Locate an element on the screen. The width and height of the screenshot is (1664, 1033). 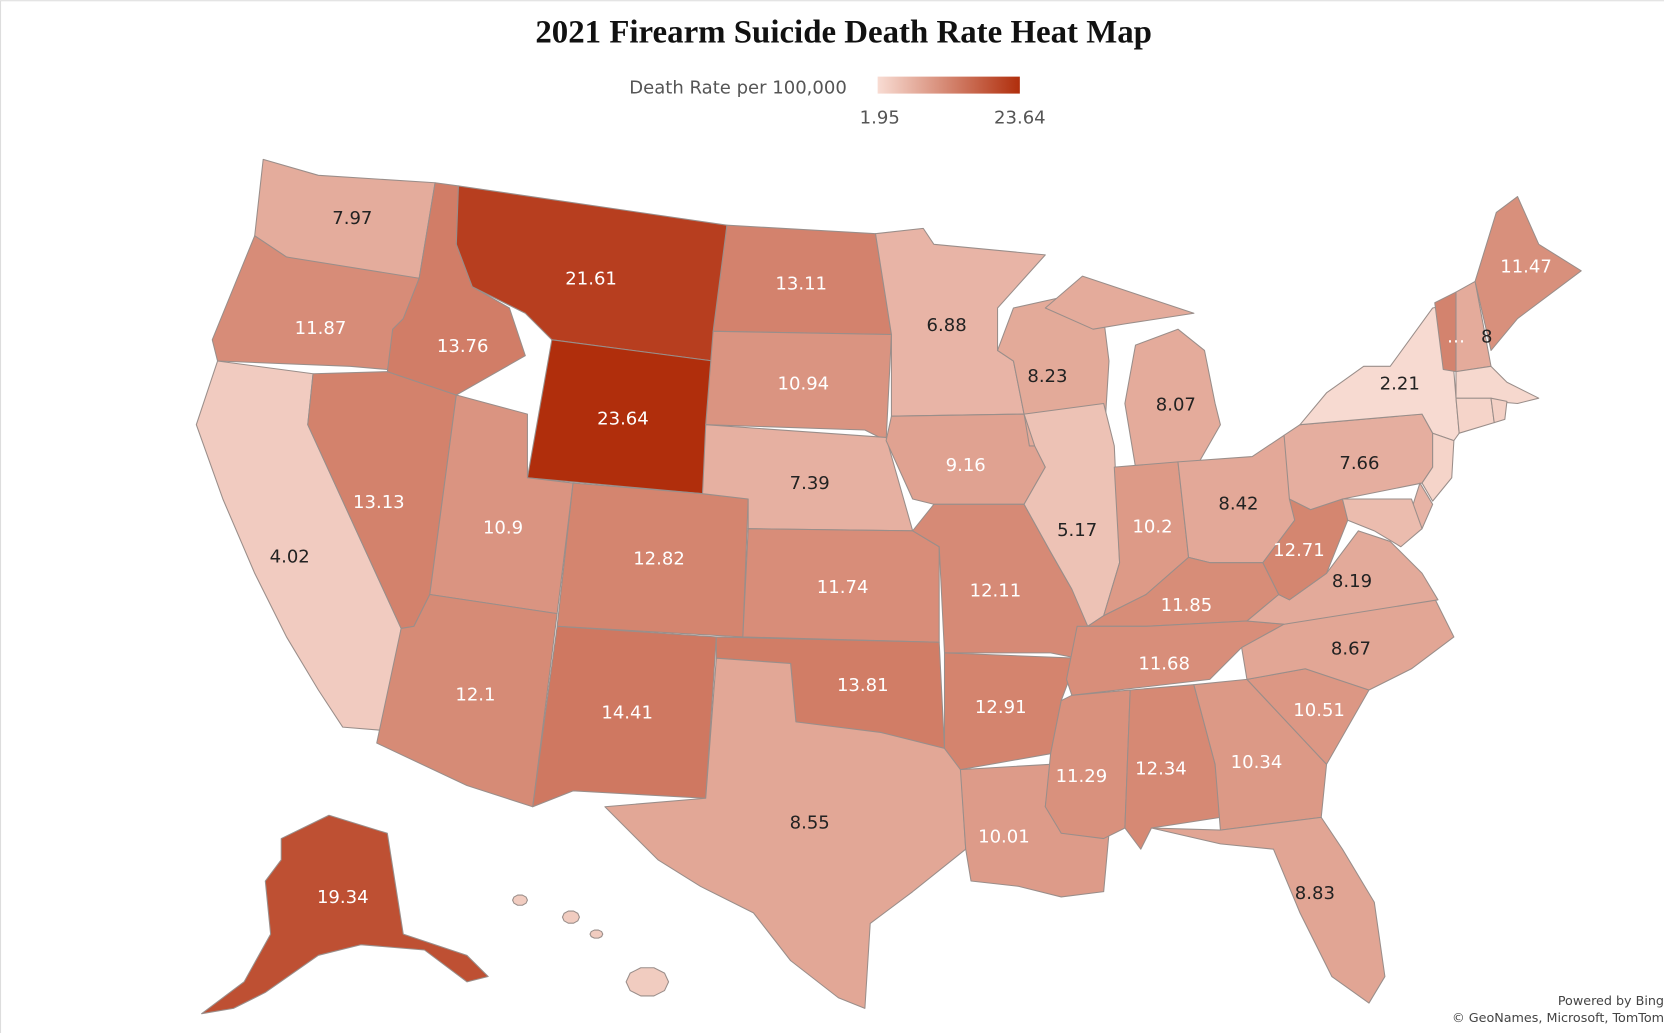
data-label: 12.34 is located at coordinates (1161, 769).